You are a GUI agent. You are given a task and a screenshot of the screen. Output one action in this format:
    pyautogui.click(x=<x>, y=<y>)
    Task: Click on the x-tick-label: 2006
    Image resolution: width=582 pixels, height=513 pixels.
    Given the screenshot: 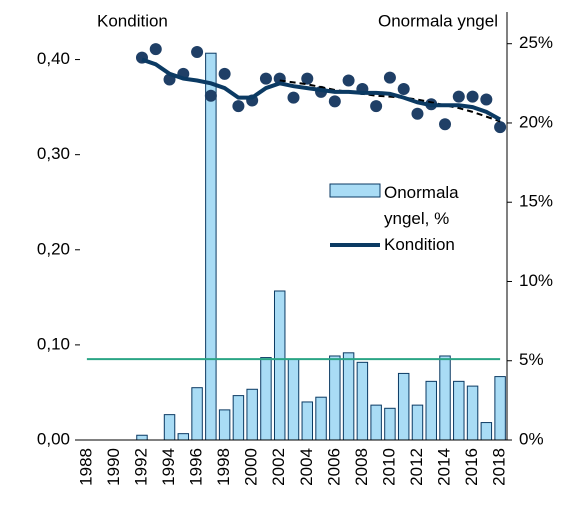 What is the action you would take?
    pyautogui.click(x=333, y=467)
    